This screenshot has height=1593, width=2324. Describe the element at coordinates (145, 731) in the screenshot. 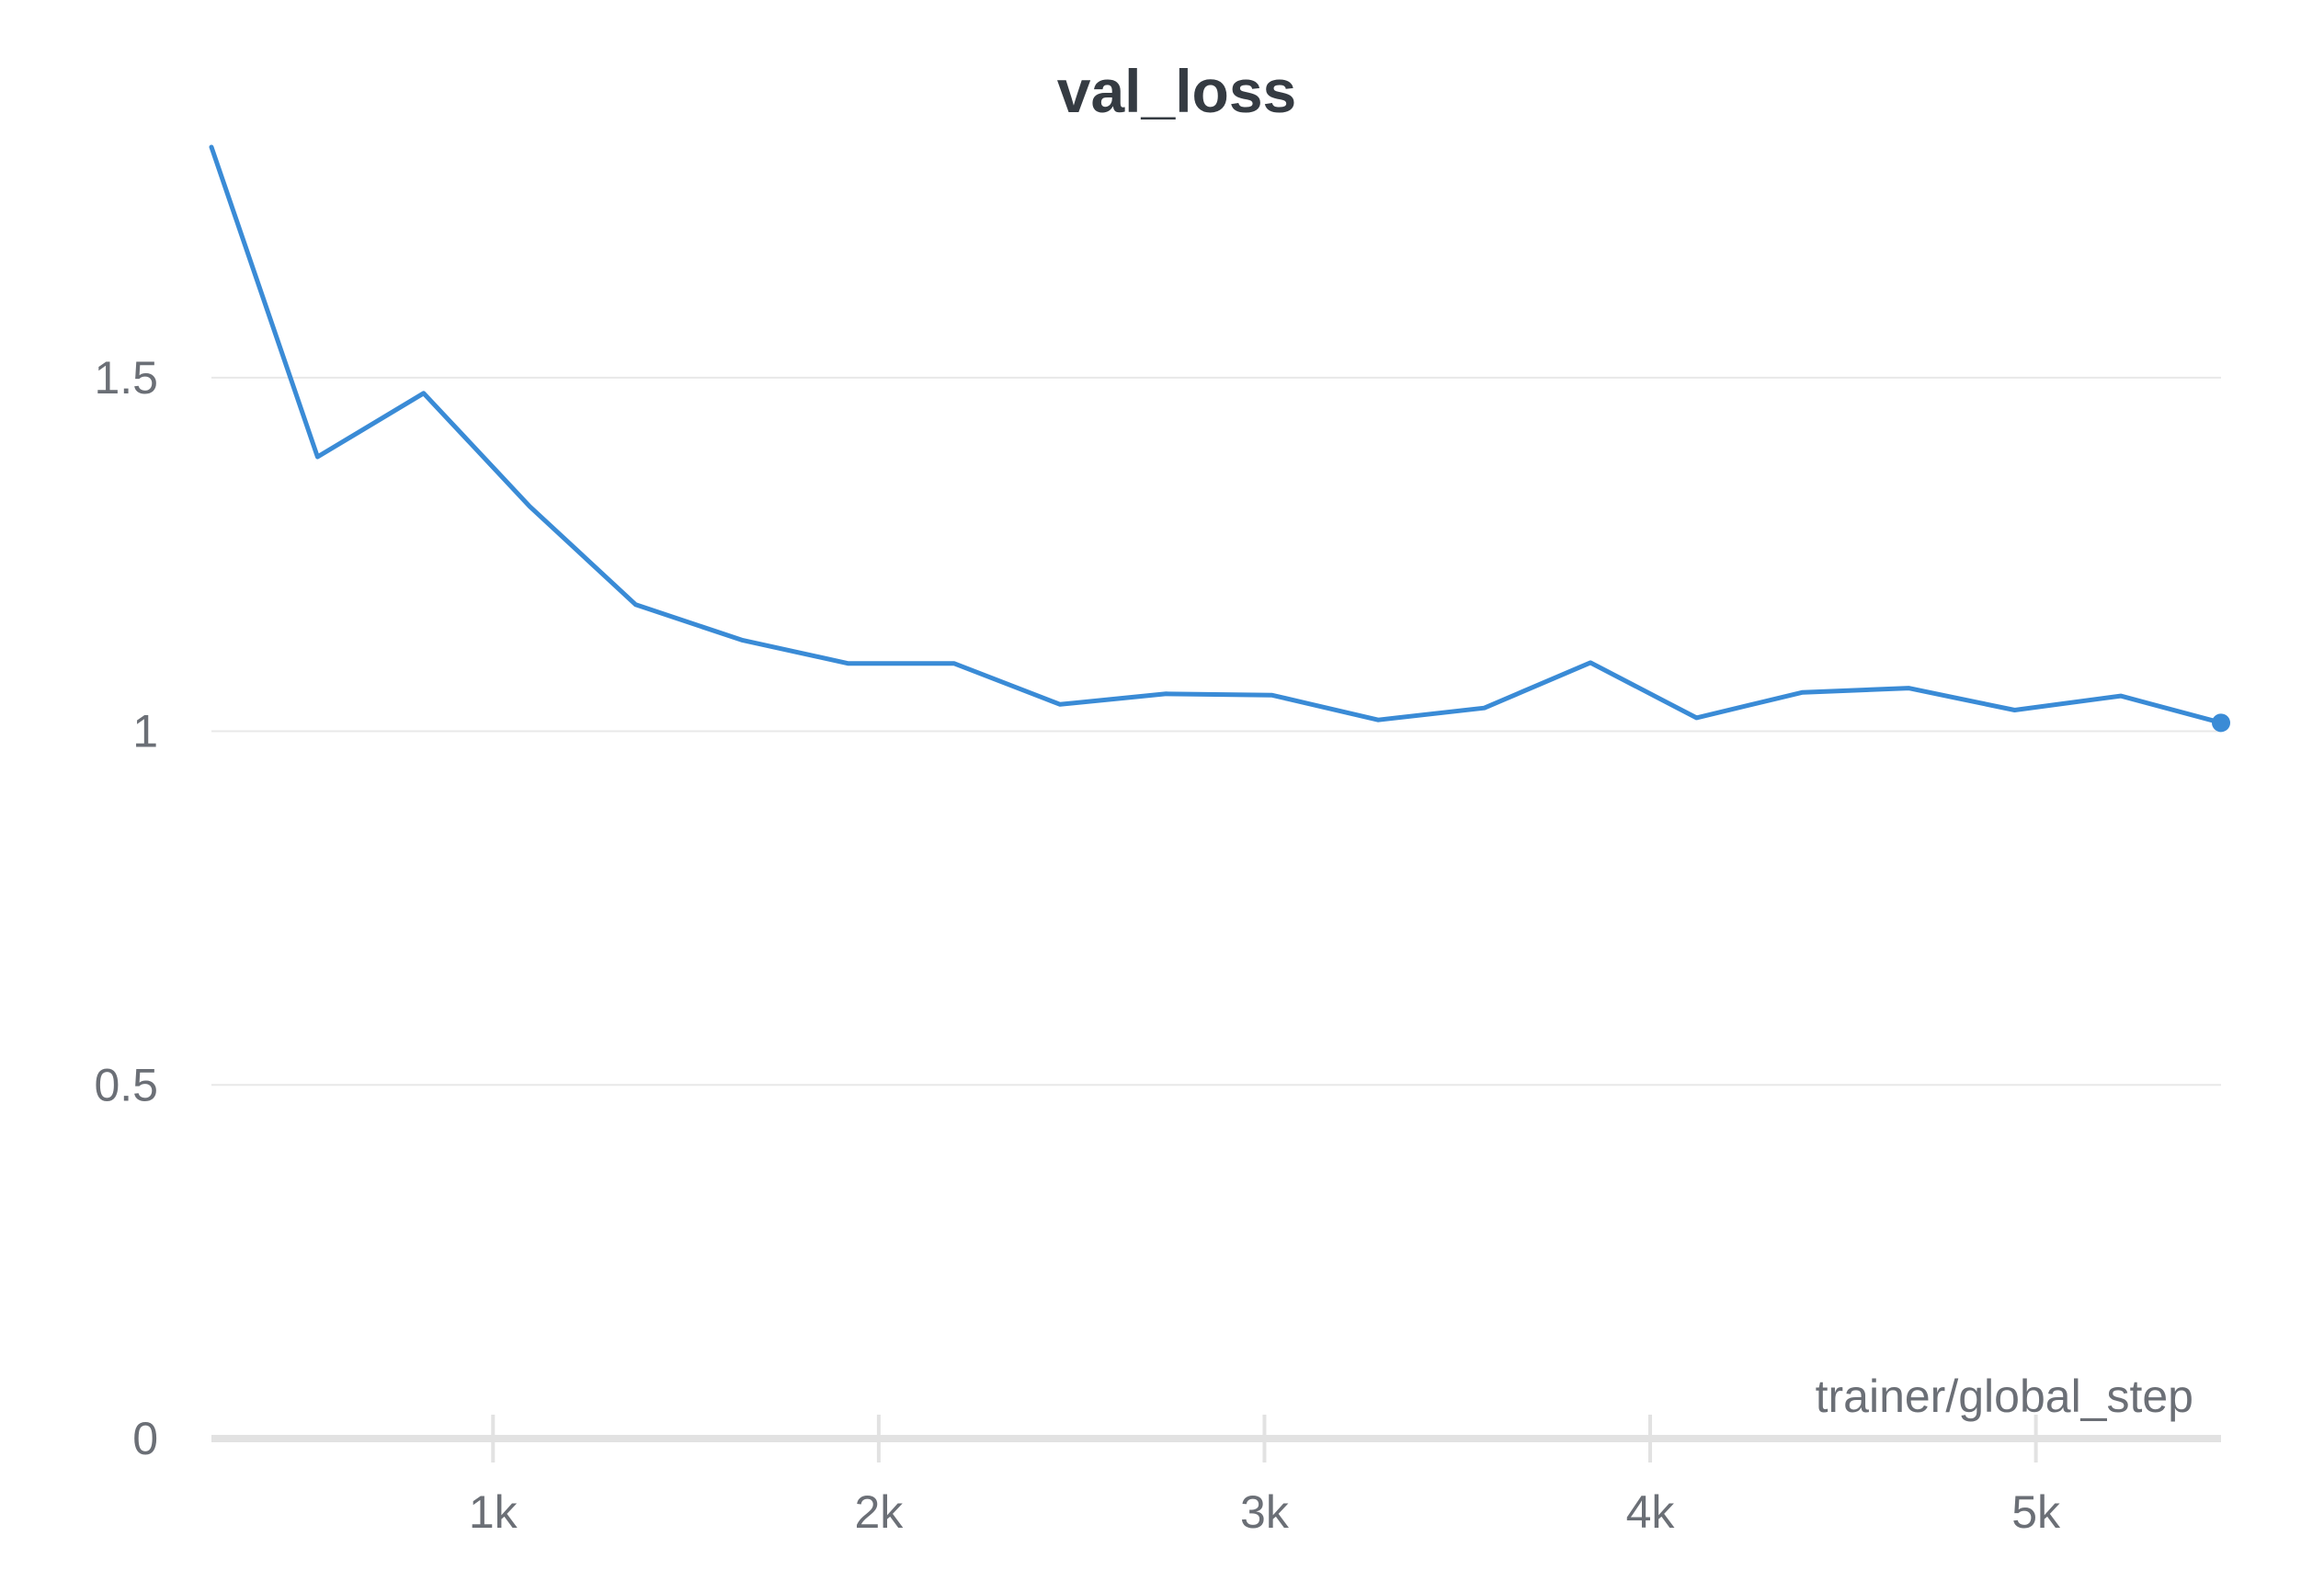

I see `y-tick-label: 1` at that location.